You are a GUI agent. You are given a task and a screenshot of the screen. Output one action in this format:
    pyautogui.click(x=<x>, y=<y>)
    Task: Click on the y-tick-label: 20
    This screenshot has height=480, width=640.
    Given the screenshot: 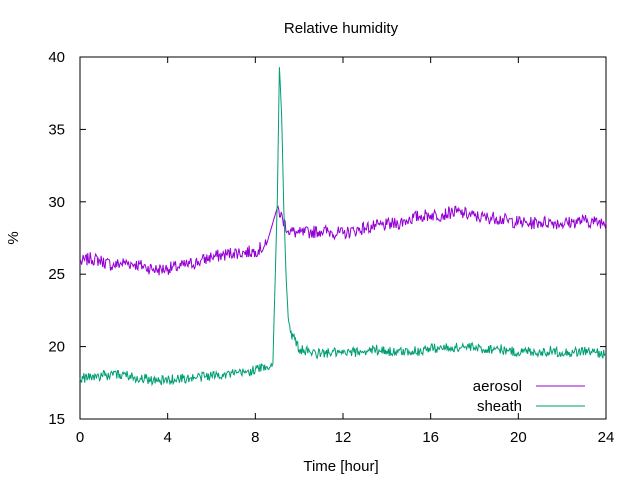 What is the action you would take?
    pyautogui.click(x=56, y=347)
    